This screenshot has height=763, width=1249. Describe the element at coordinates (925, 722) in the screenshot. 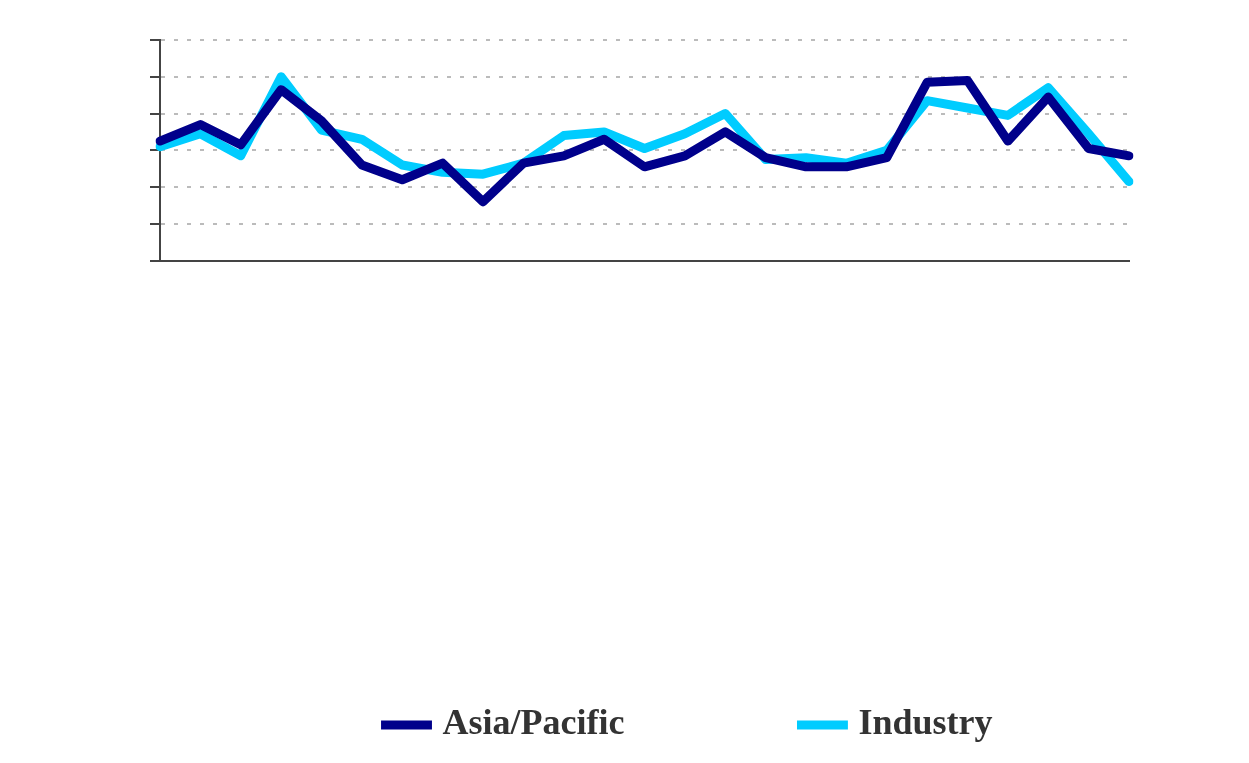

I see `legend-label: Industry` at that location.